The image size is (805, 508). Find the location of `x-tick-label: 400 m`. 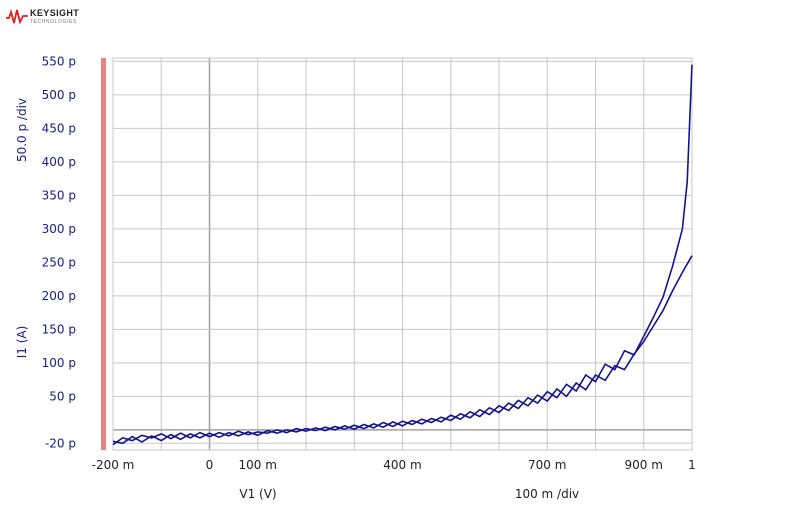

x-tick-label: 400 m is located at coordinates (402, 465).